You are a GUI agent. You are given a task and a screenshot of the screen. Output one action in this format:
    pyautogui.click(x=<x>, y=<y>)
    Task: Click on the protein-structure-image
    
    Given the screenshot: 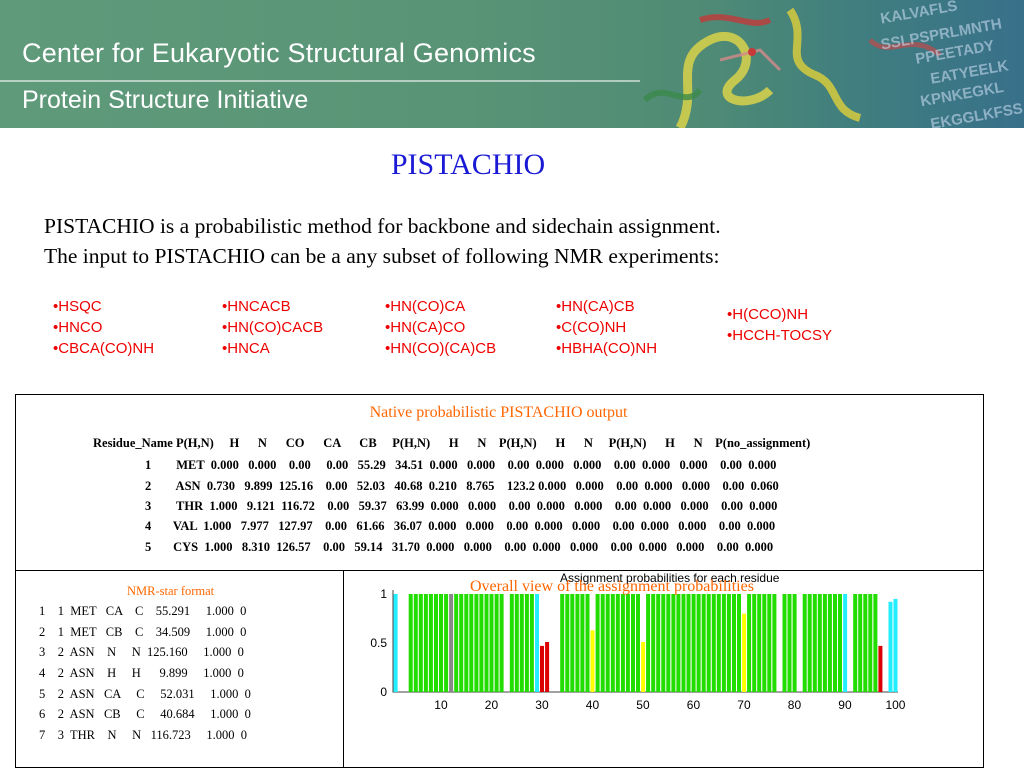 What is the action you would take?
    pyautogui.click(x=792, y=67)
    